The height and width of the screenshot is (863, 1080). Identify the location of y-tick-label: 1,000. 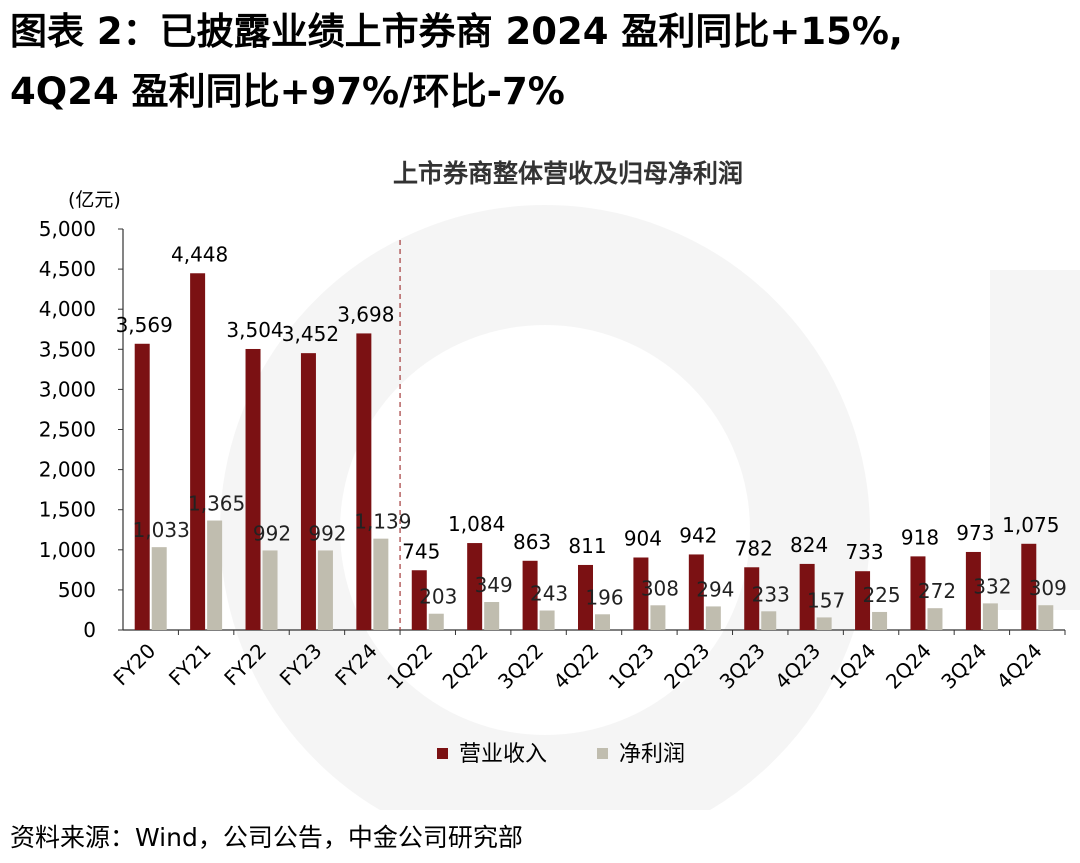
(67, 550).